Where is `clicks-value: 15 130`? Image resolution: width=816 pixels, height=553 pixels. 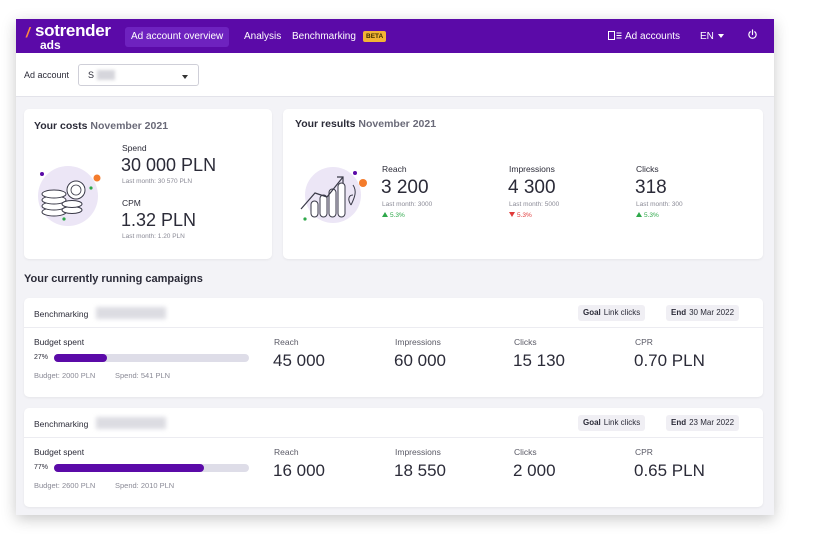
clicks-value: 15 130 is located at coordinates (539, 360).